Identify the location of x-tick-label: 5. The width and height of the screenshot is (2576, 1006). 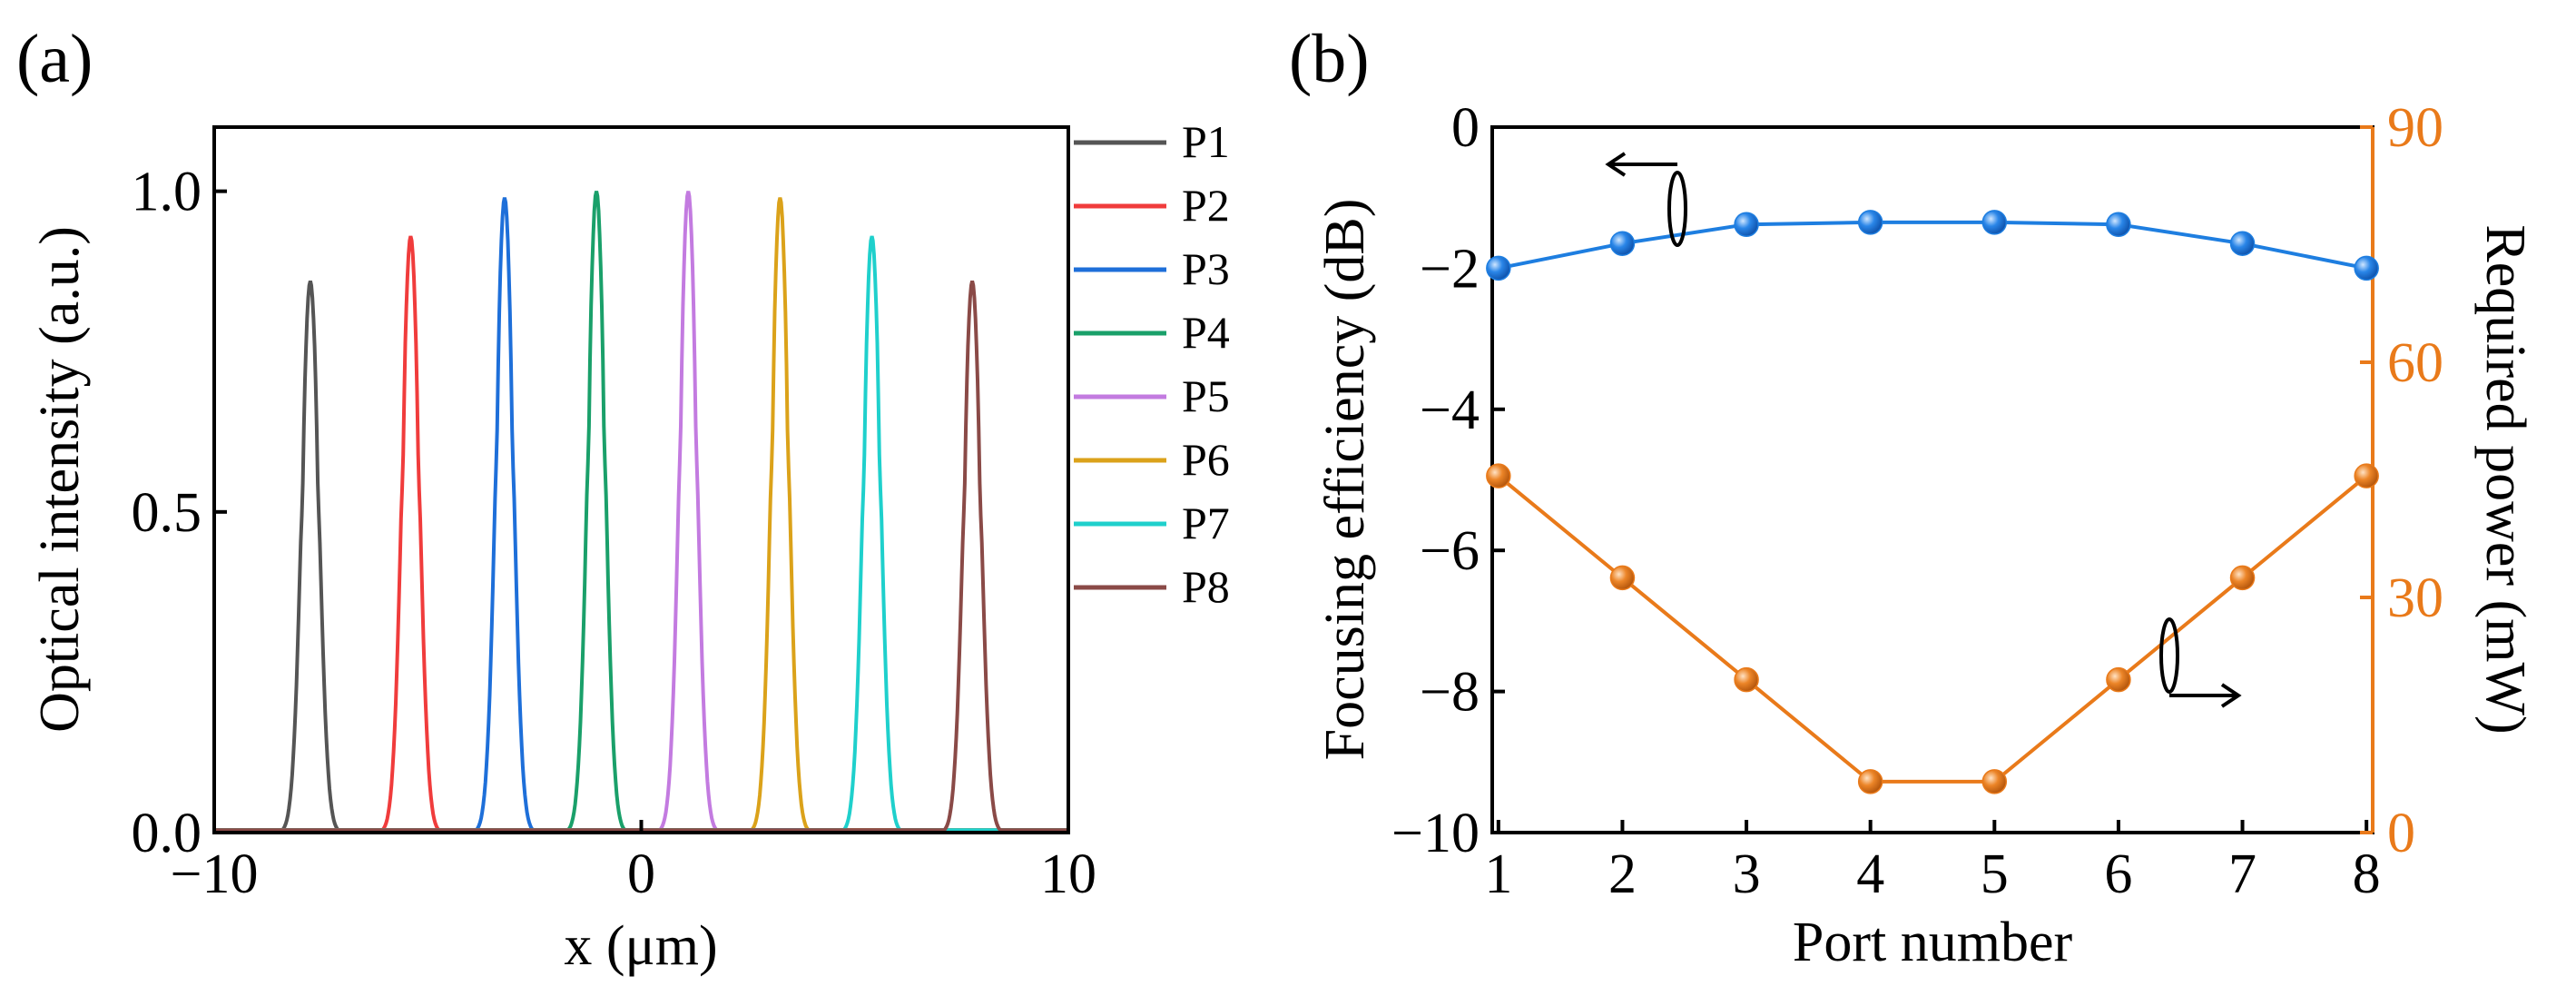
(1995, 874).